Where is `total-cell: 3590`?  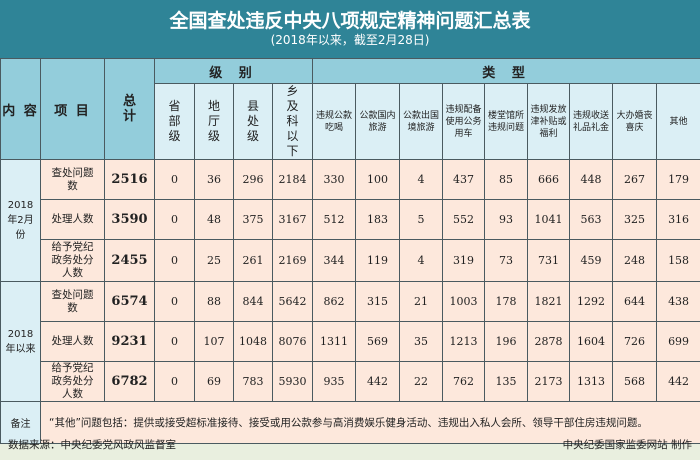
total-cell: 3590 is located at coordinates (129, 219).